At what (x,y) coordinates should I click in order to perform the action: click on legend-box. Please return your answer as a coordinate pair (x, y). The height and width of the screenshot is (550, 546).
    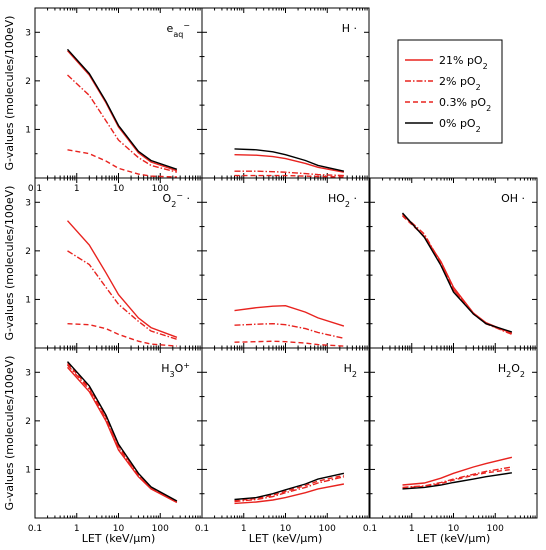
    Looking at the image, I should click on (450, 91).